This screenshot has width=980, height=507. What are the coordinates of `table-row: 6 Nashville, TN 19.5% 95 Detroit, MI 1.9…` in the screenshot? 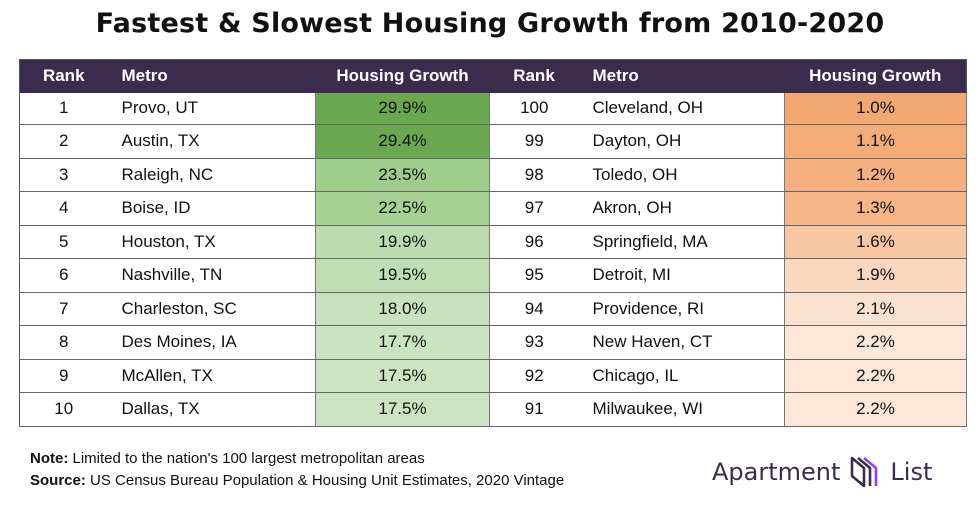 It's located at (493, 275).